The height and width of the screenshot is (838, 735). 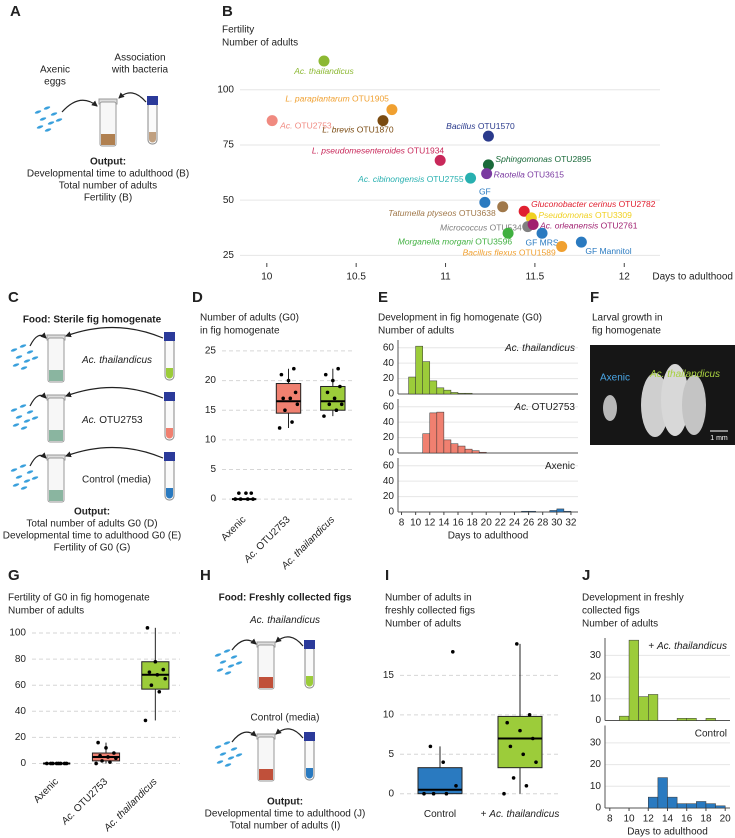 I want to click on diagram-text: with bacteria, so click(x=140, y=70).